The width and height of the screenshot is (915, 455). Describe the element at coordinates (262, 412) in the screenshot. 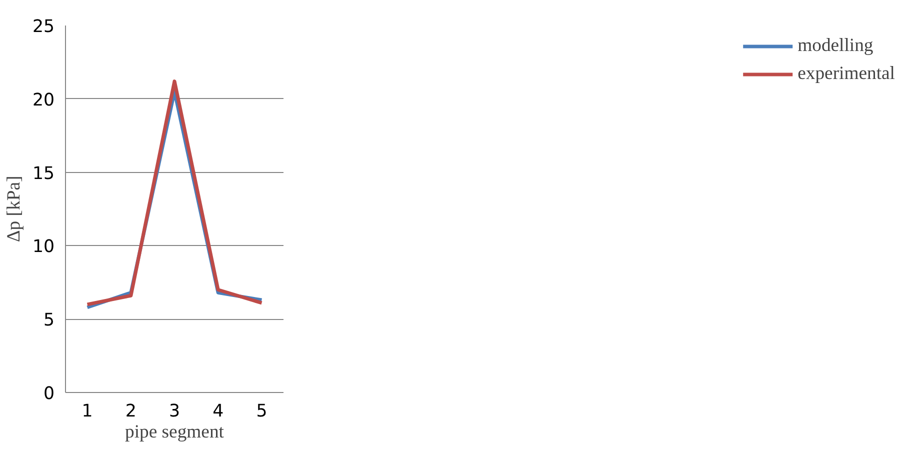

I see `x-tick-label: 5` at that location.